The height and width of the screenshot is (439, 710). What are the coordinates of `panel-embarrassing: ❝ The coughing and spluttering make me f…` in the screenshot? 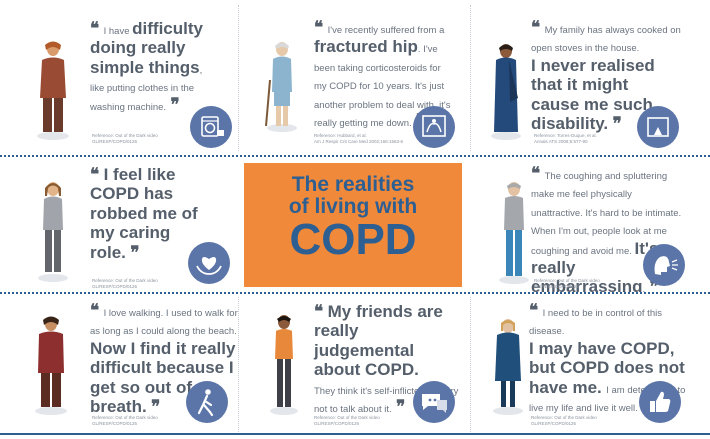 It's located at (590, 225).